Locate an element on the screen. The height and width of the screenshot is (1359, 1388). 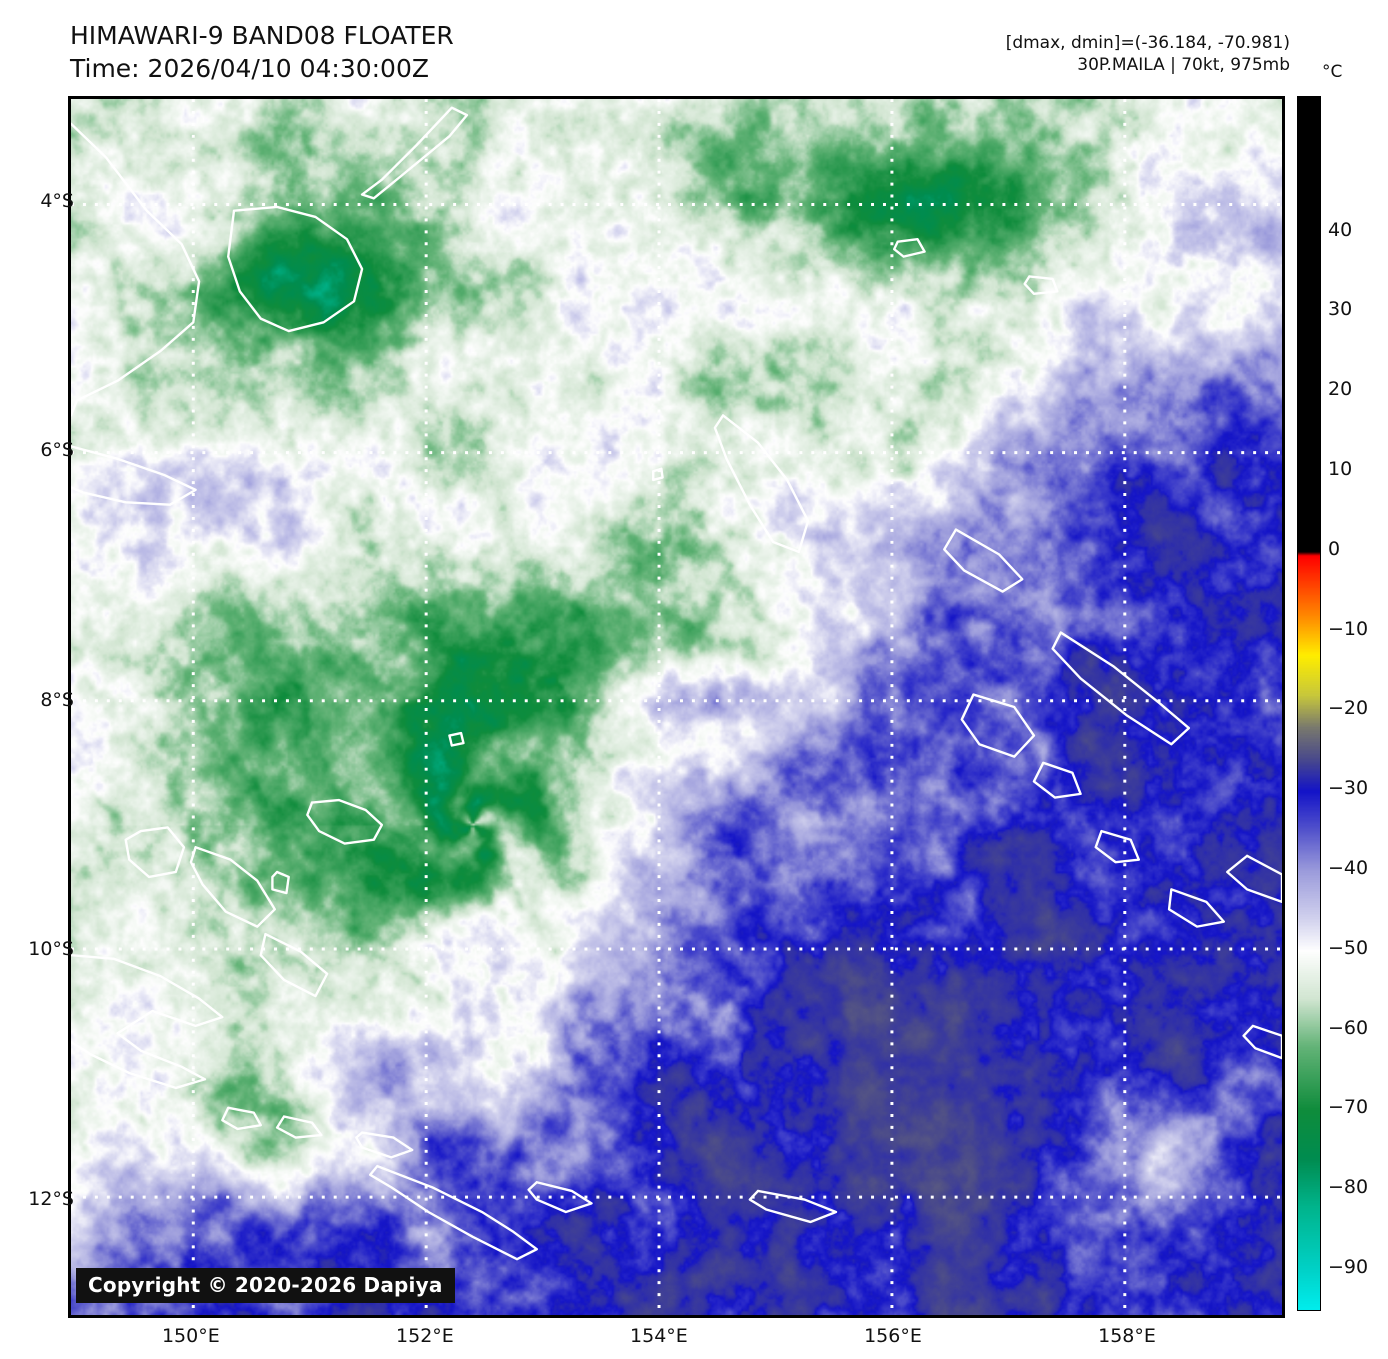
copyright-watermark: Copyright © 2020-2026 Dapiya is located at coordinates (265, 1285).